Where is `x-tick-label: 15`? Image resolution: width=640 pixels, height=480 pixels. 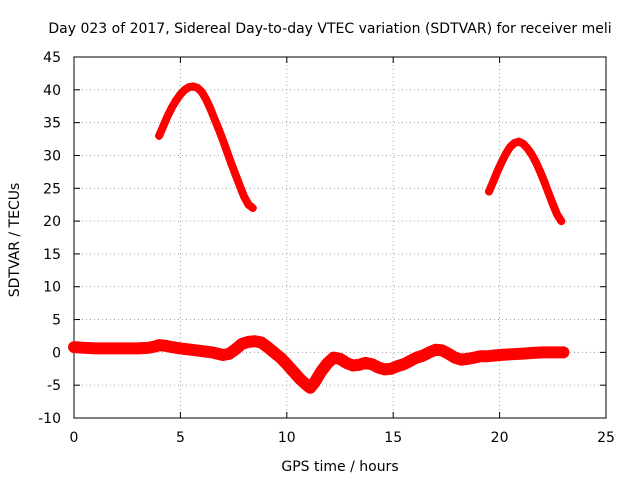
x-tick-label: 15 is located at coordinates (393, 438).